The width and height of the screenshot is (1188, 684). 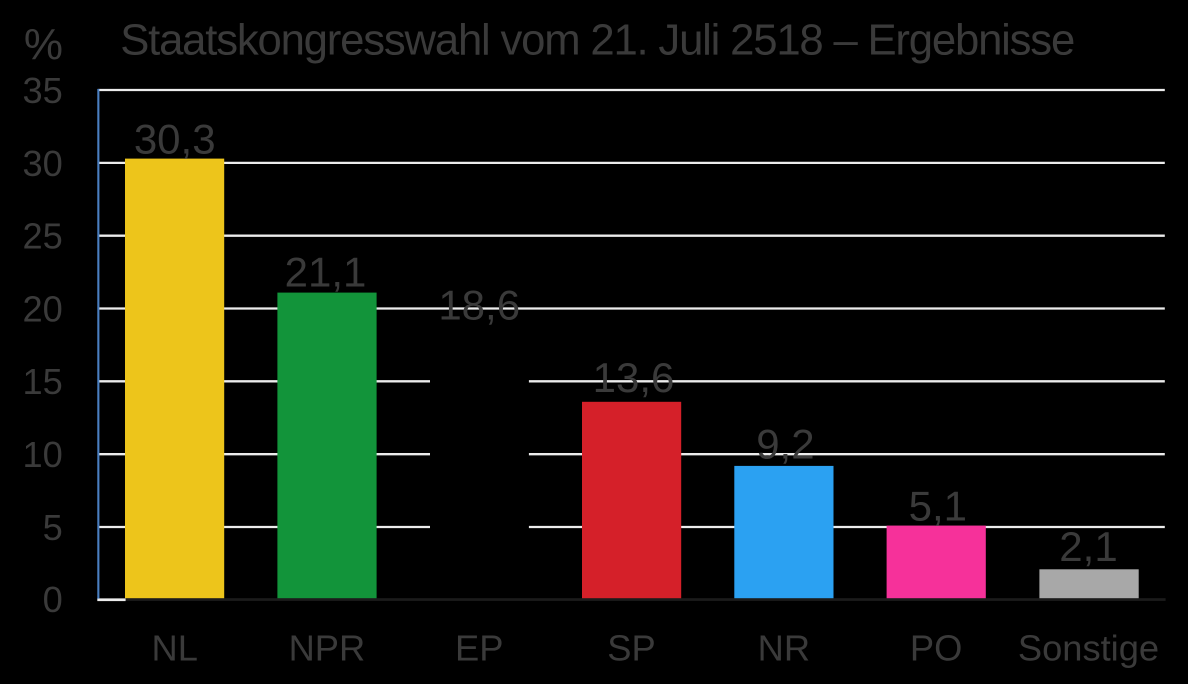 What do you see at coordinates (936, 648) in the screenshot?
I see `svg-text: PO` at bounding box center [936, 648].